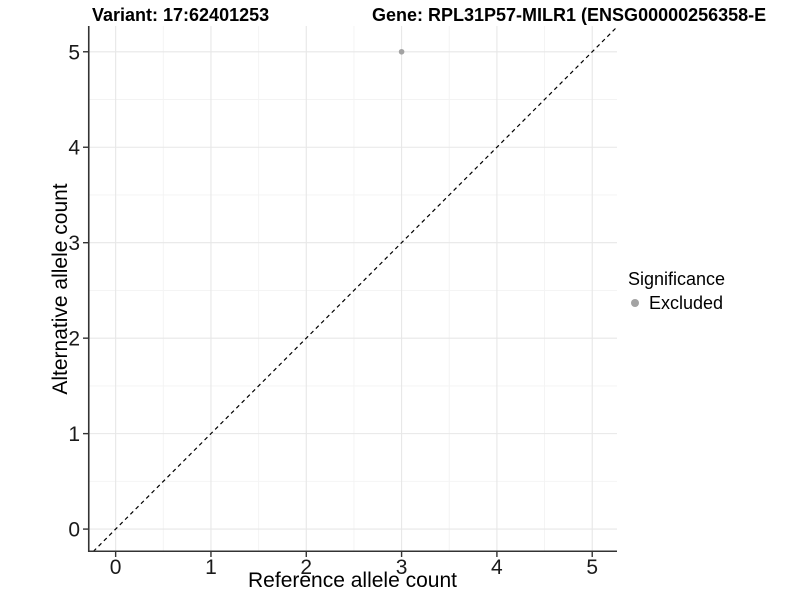 The image size is (800, 600). Describe the element at coordinates (497, 567) in the screenshot. I see `x-tick-label: 4` at that location.